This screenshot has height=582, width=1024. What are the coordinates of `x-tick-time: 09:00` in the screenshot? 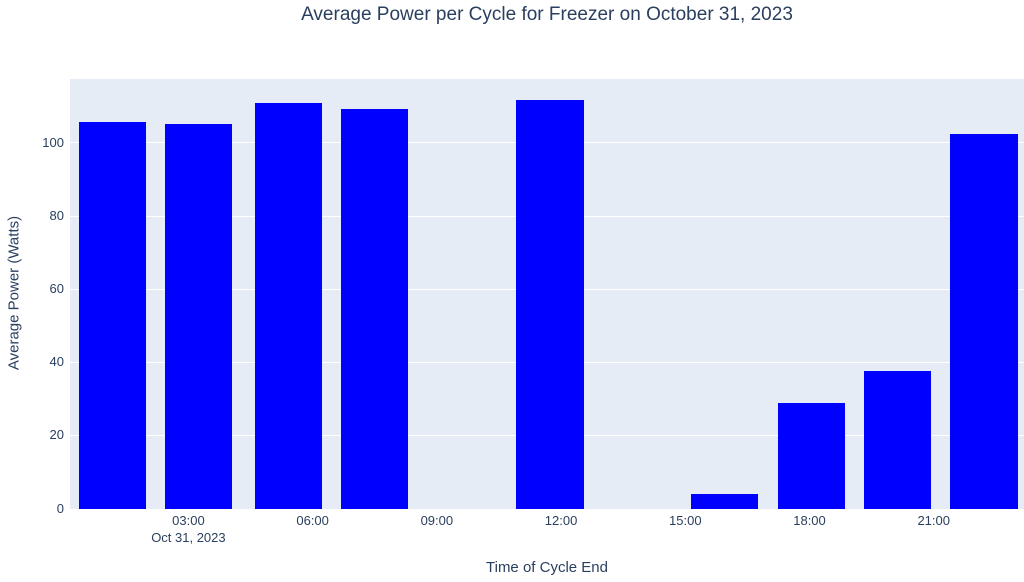 It's located at (437, 520).